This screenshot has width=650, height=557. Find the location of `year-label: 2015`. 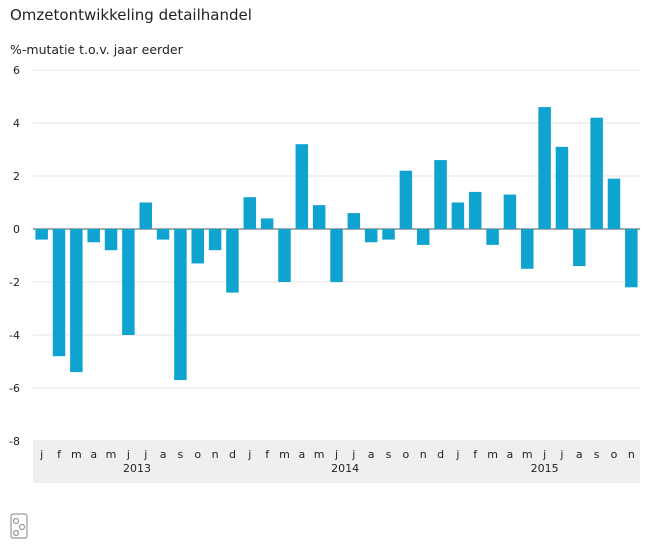

year-label: 2015 is located at coordinates (545, 468).